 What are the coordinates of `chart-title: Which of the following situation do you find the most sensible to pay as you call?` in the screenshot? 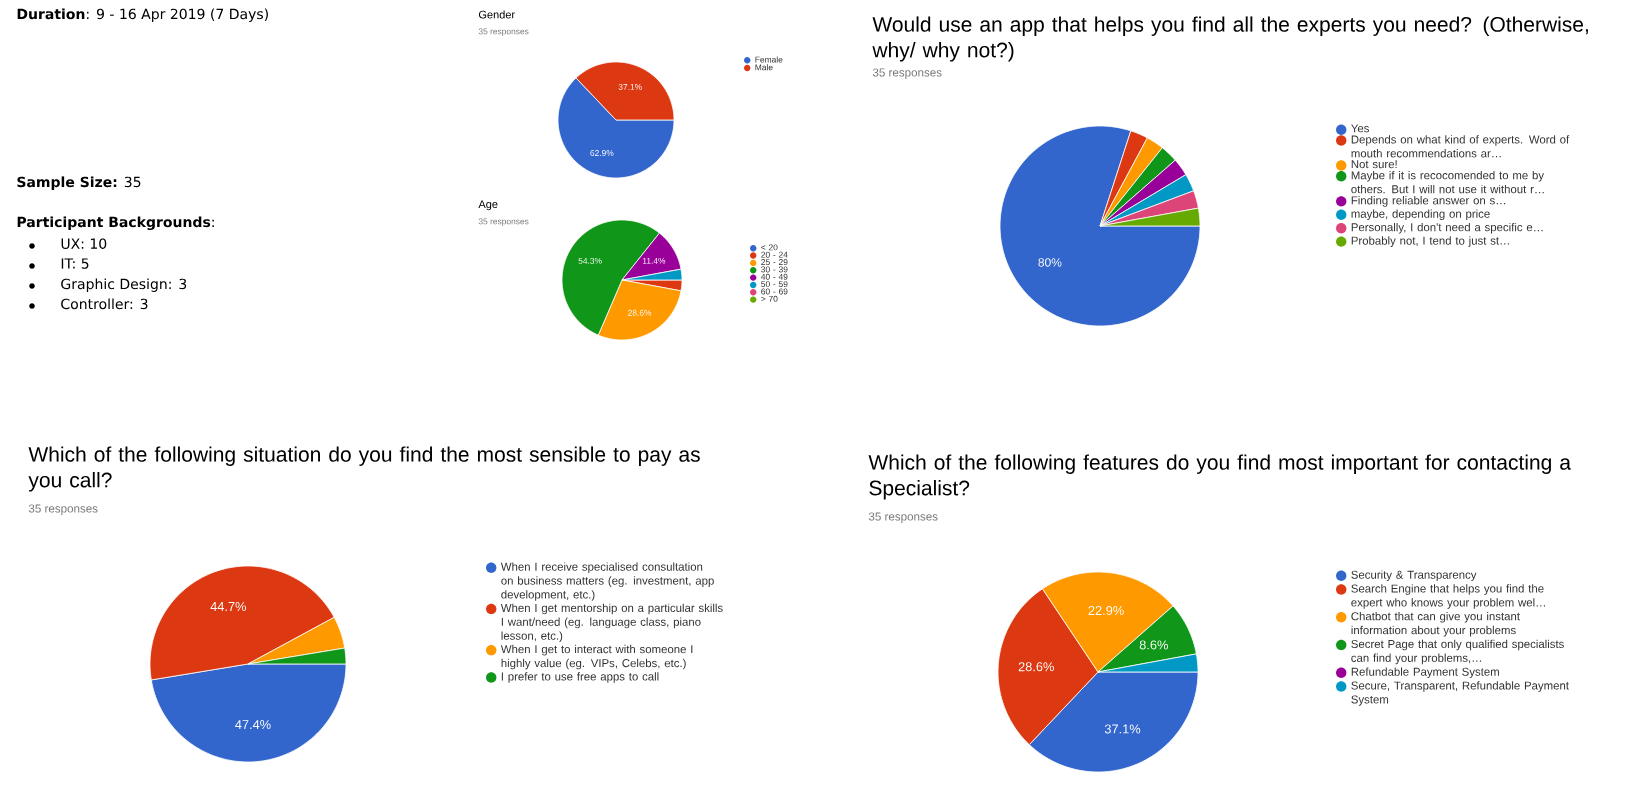 It's located at (364, 469).